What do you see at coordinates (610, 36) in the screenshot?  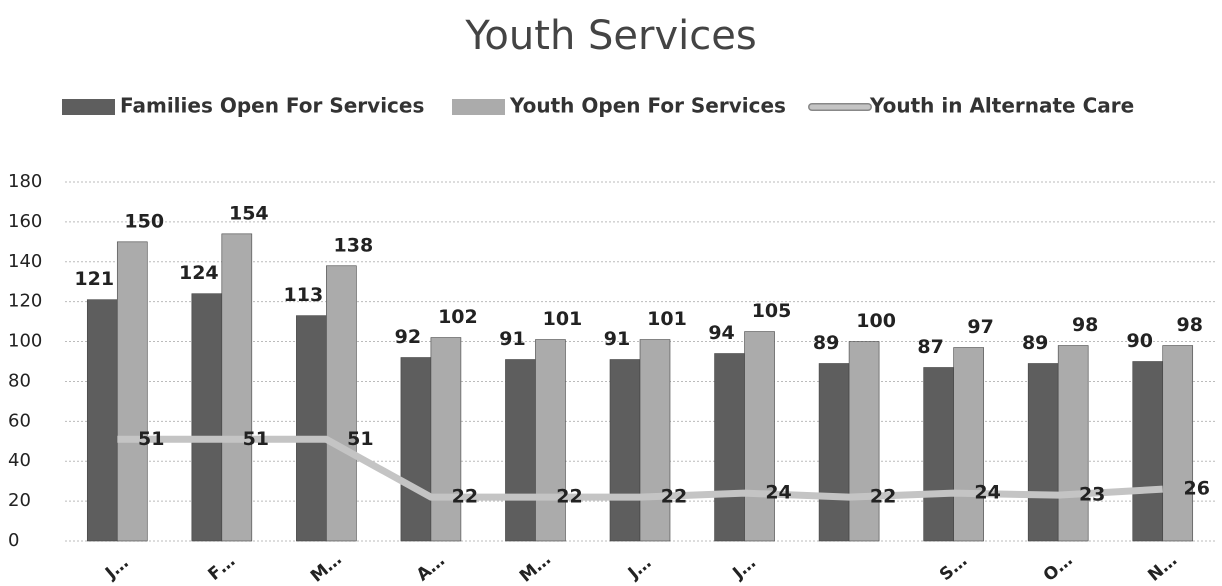 I see `chart-title: Youth Services` at bounding box center [610, 36].